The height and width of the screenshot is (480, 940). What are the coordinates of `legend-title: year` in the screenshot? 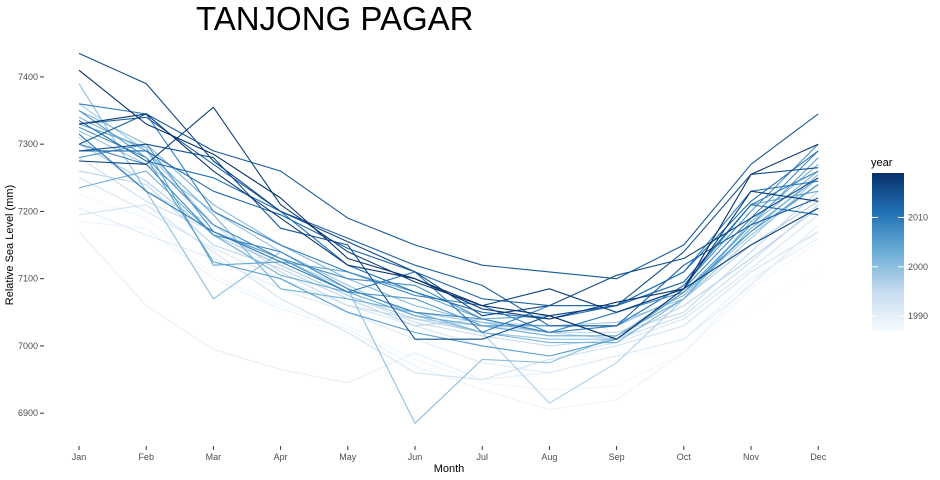 It's located at (882, 163).